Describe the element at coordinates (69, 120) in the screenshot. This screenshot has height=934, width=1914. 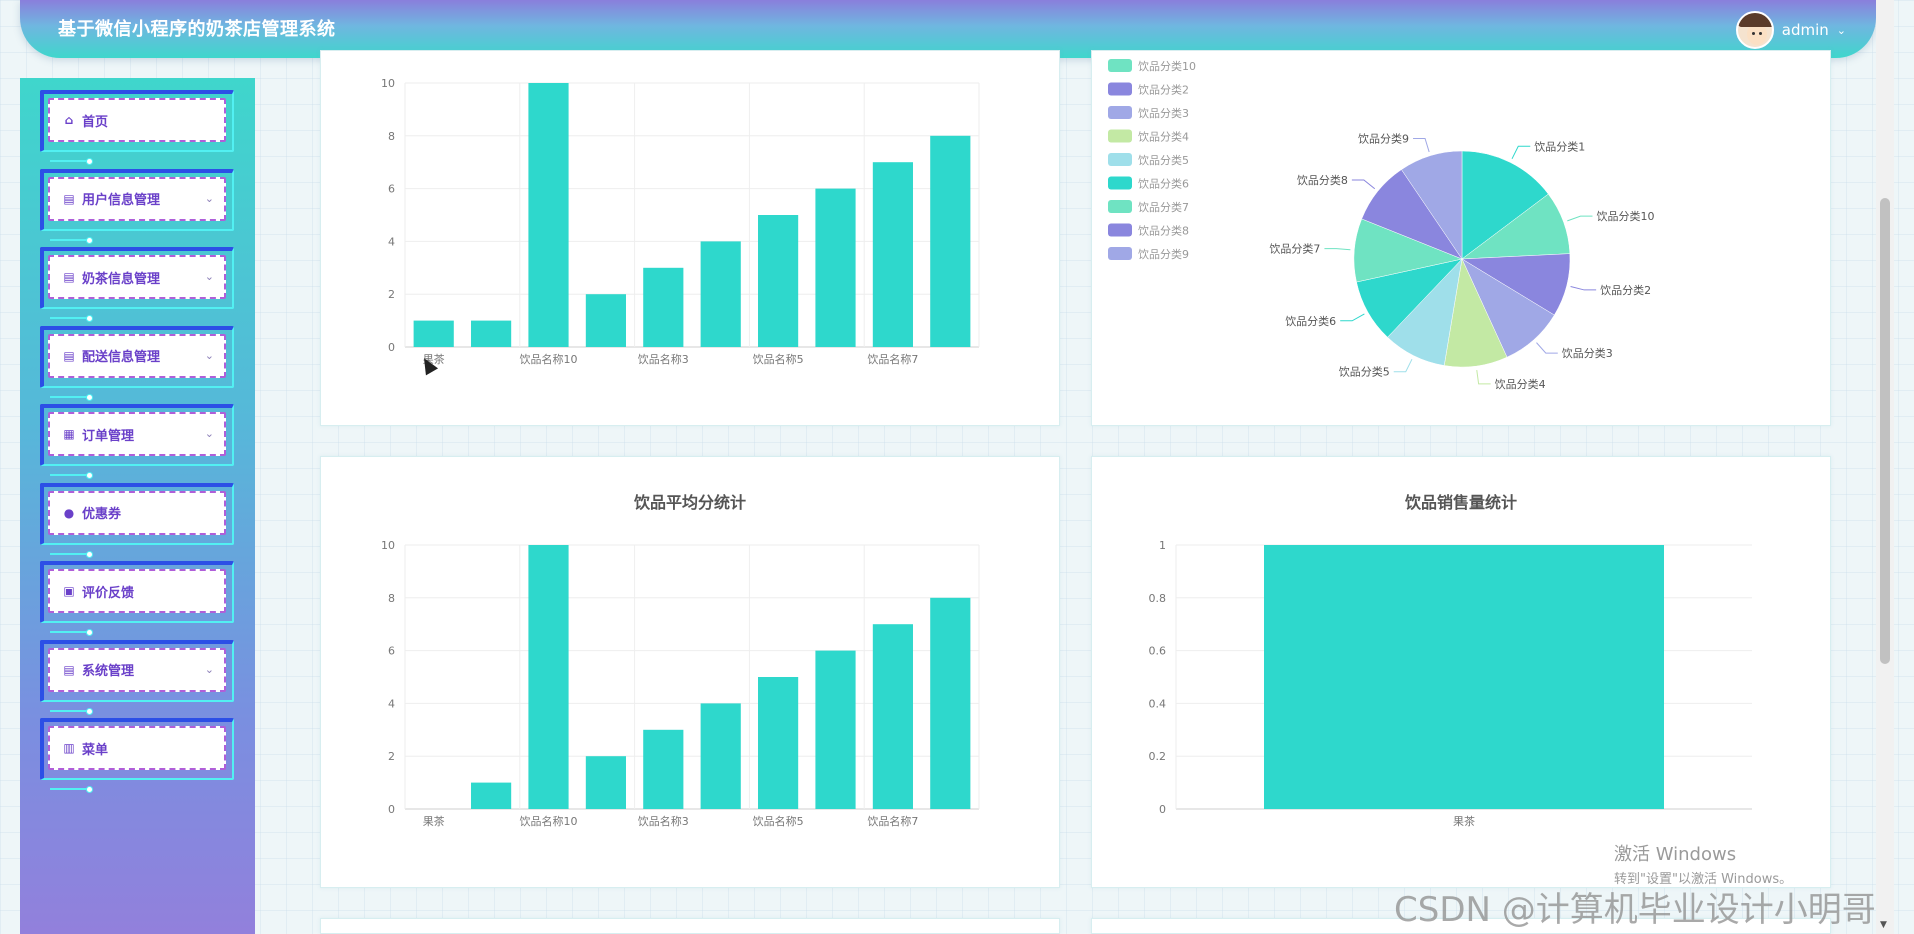
I see `home-icon: ⌂` at that location.